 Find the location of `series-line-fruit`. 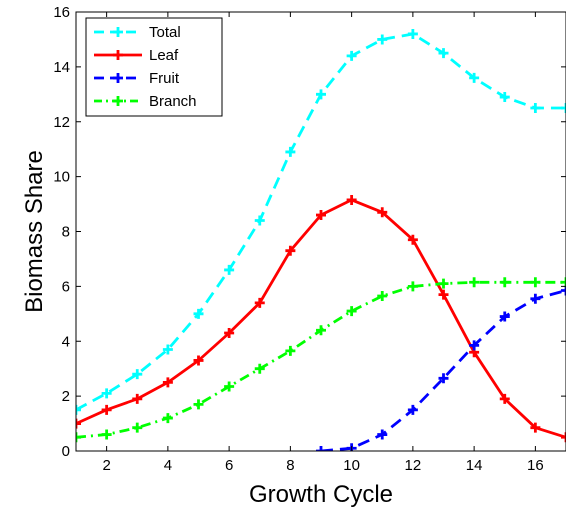

series-line-fruit is located at coordinates (443, 370).